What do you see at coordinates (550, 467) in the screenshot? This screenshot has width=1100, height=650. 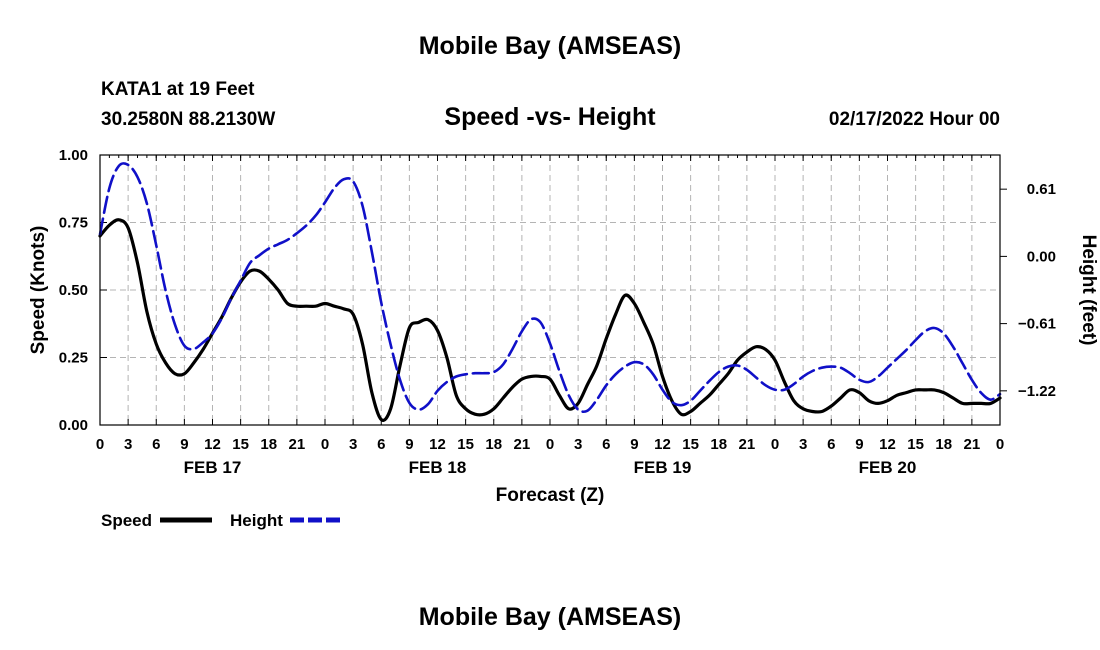 I see `date-labels: FEB 17 FEB 18 FEB 19 FEB 20` at bounding box center [550, 467].